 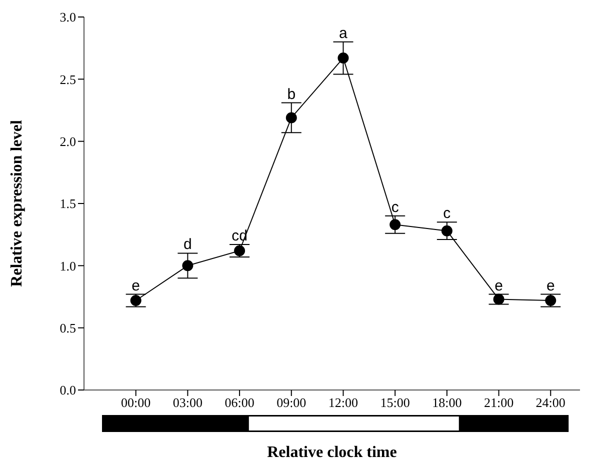 I want to click on x-tick-label: 00:00, so click(x=136, y=402).